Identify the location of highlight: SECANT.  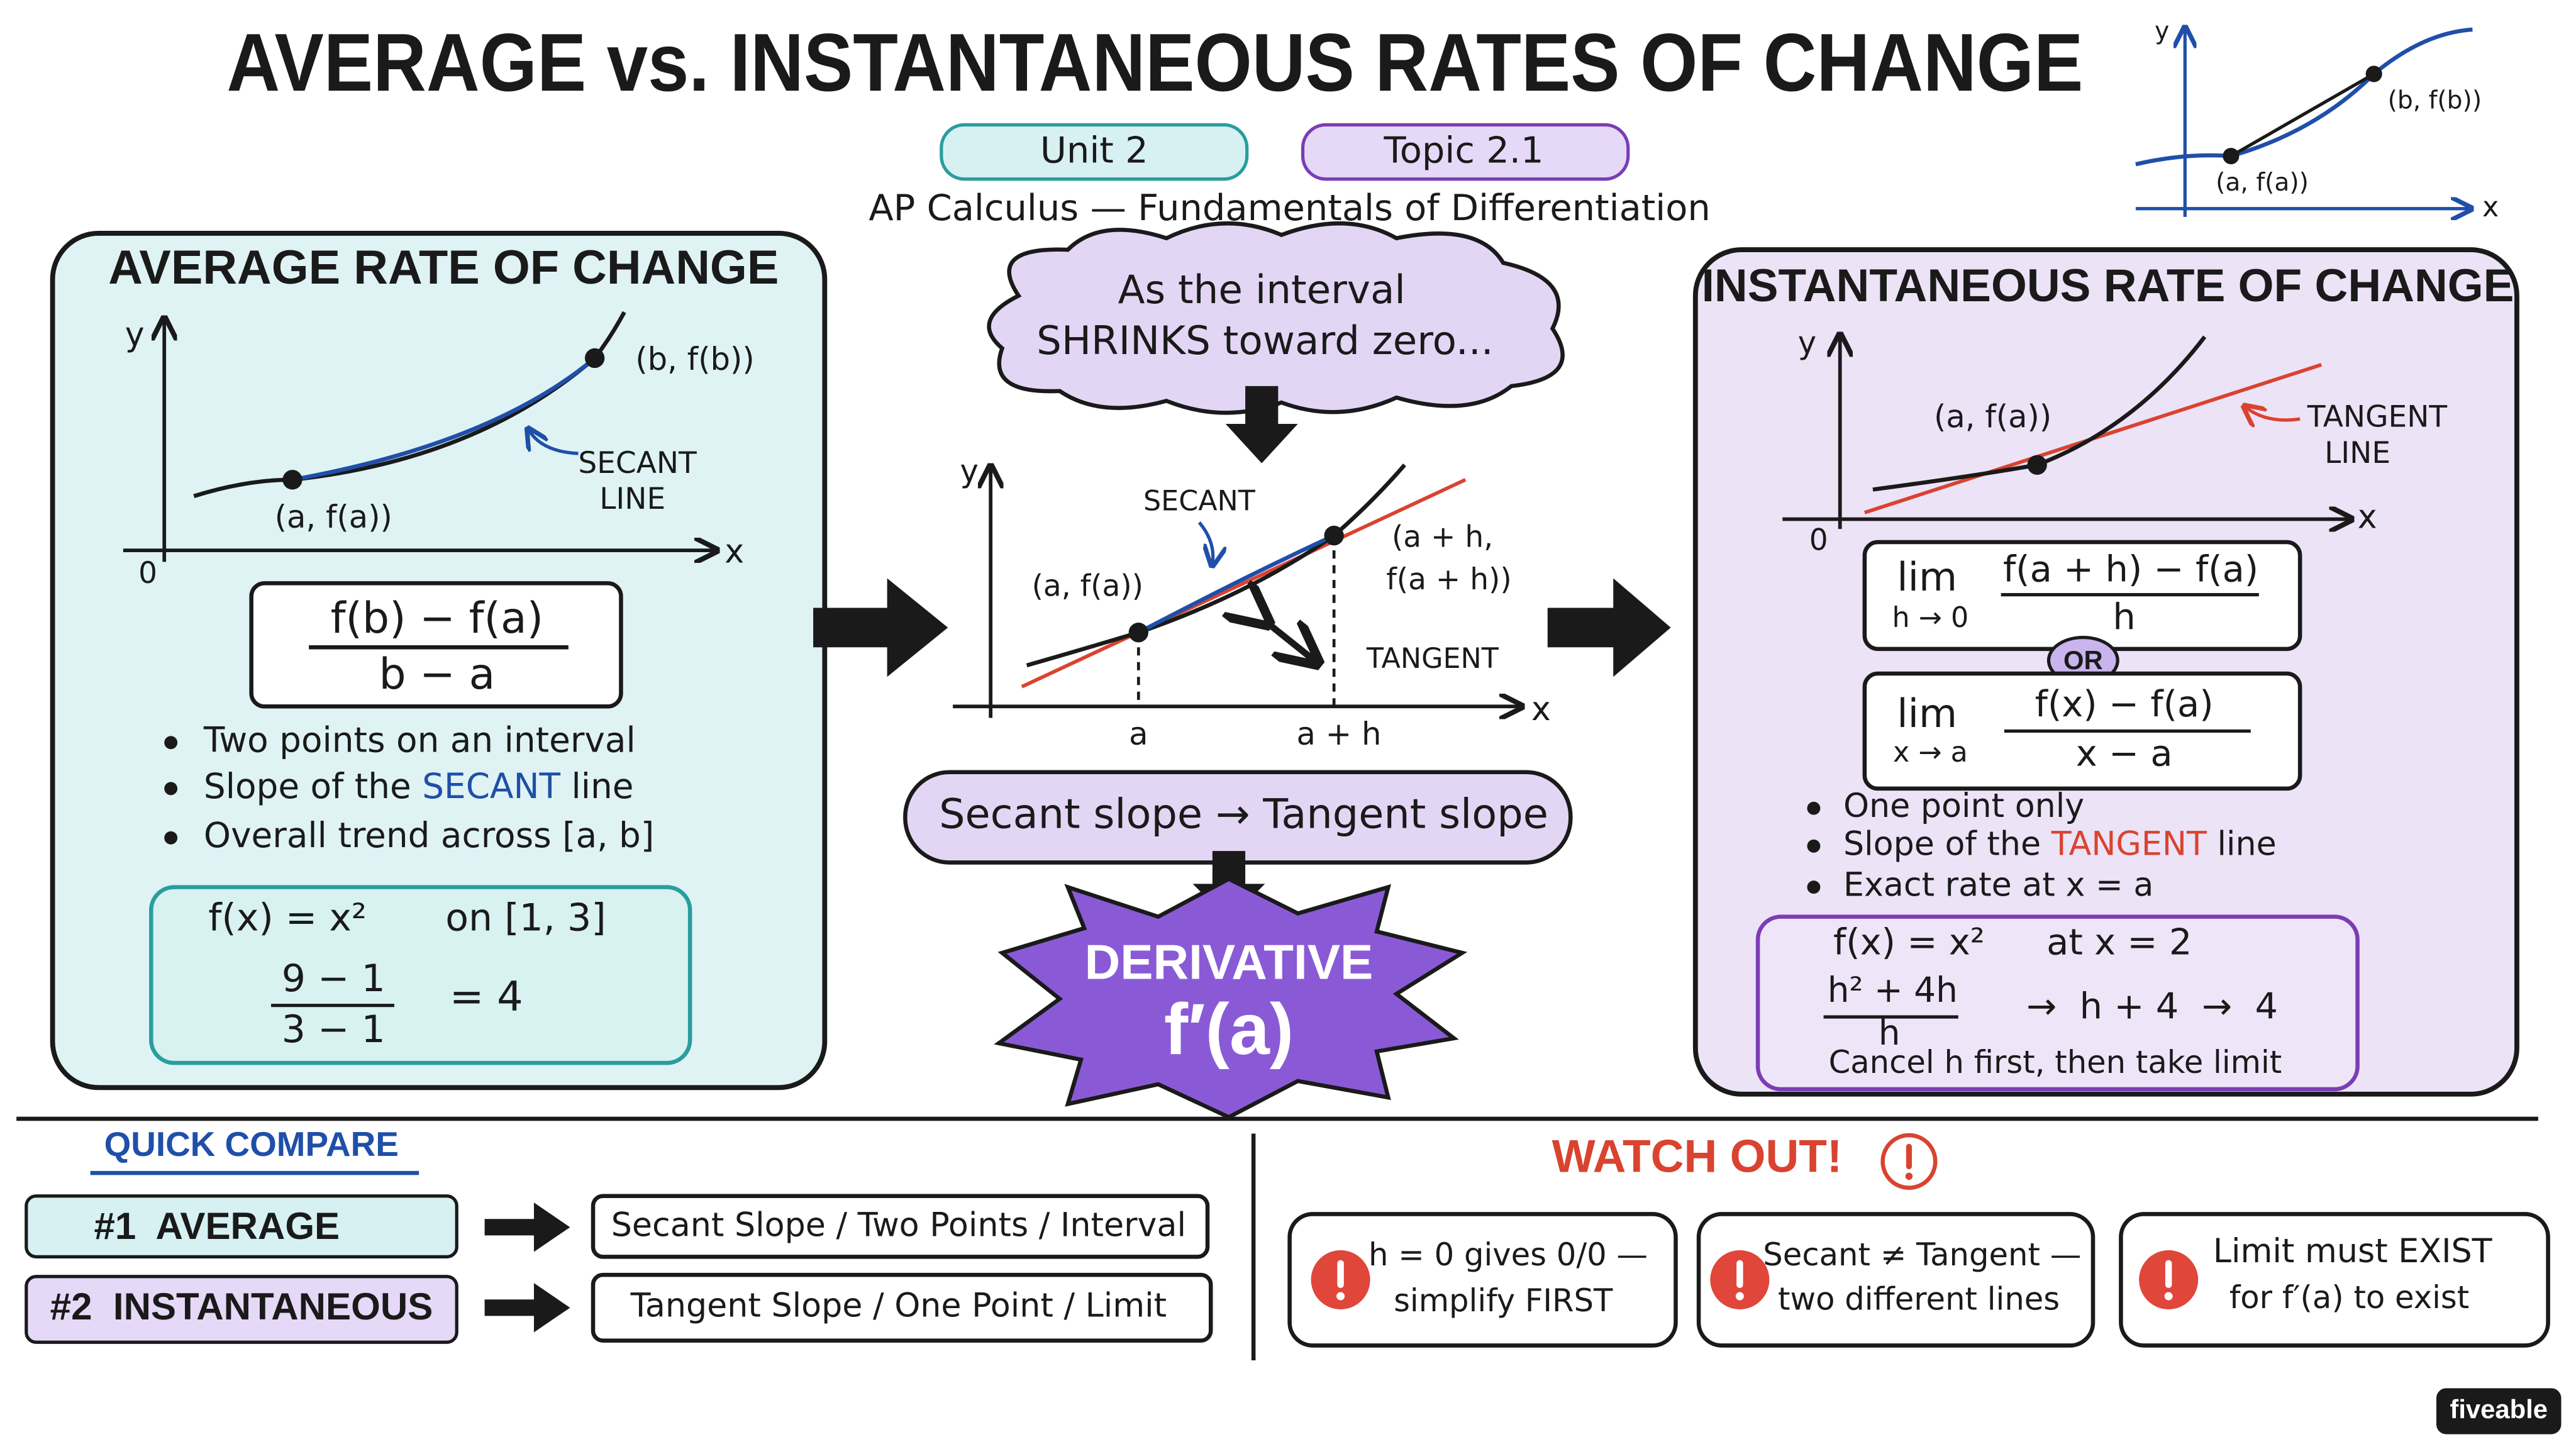
(491, 786).